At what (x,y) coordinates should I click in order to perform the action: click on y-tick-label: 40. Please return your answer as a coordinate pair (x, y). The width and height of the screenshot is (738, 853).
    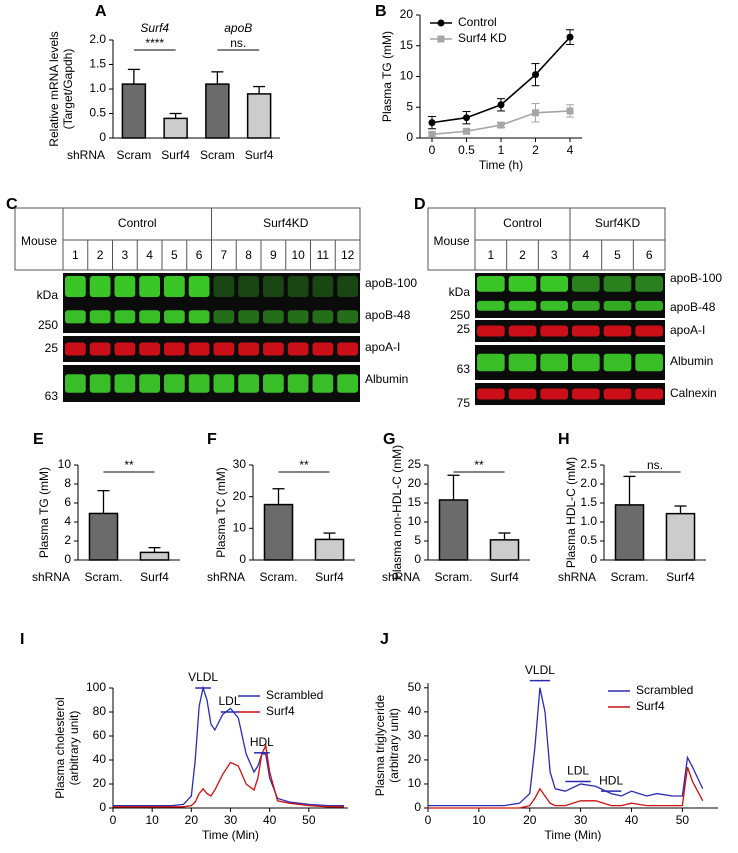
    Looking at the image, I should click on (415, 711).